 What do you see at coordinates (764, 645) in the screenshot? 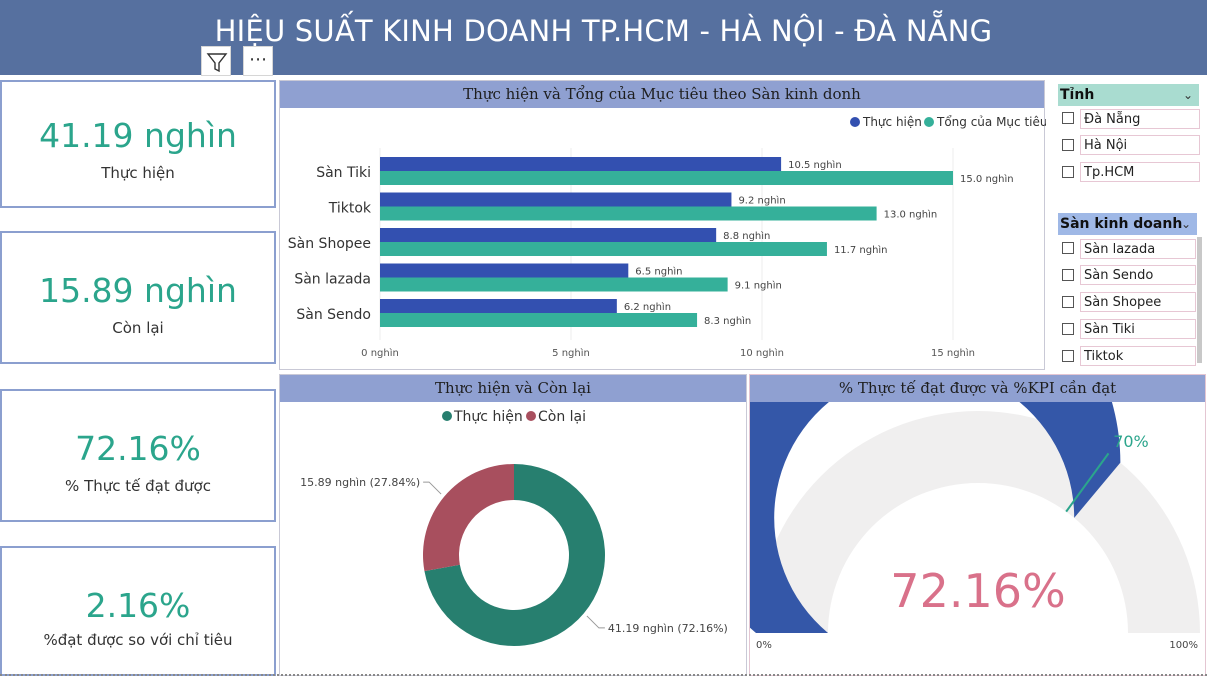
I see `gauge-min-label: 0%` at bounding box center [764, 645].